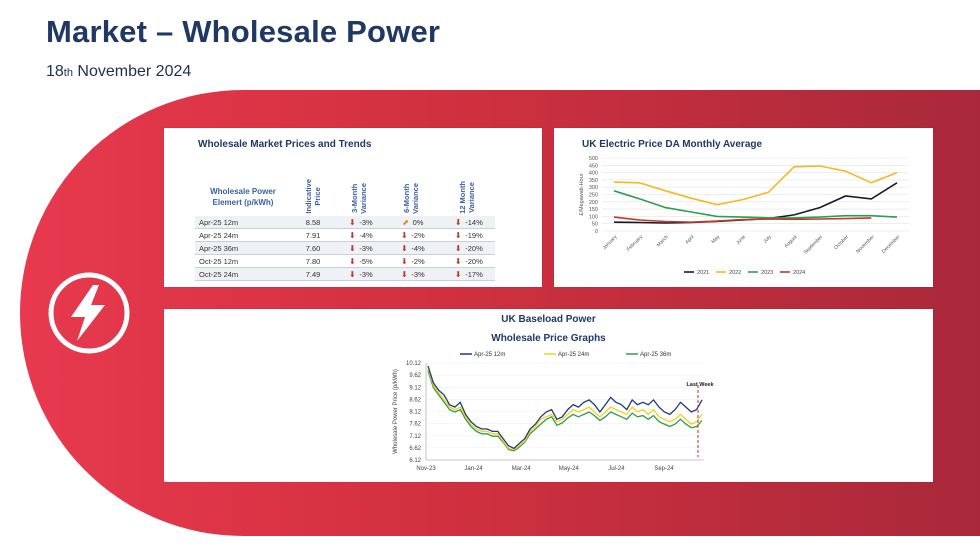  What do you see at coordinates (891, 244) in the screenshot?
I see `x-tick-label: December` at bounding box center [891, 244].